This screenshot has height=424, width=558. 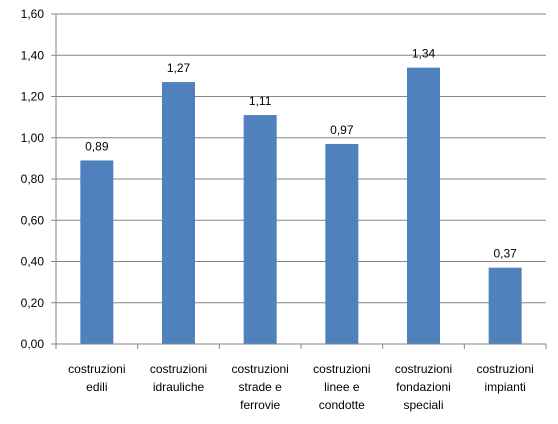 What do you see at coordinates (97, 146) in the screenshot?
I see `data-label: 0,89` at bounding box center [97, 146].